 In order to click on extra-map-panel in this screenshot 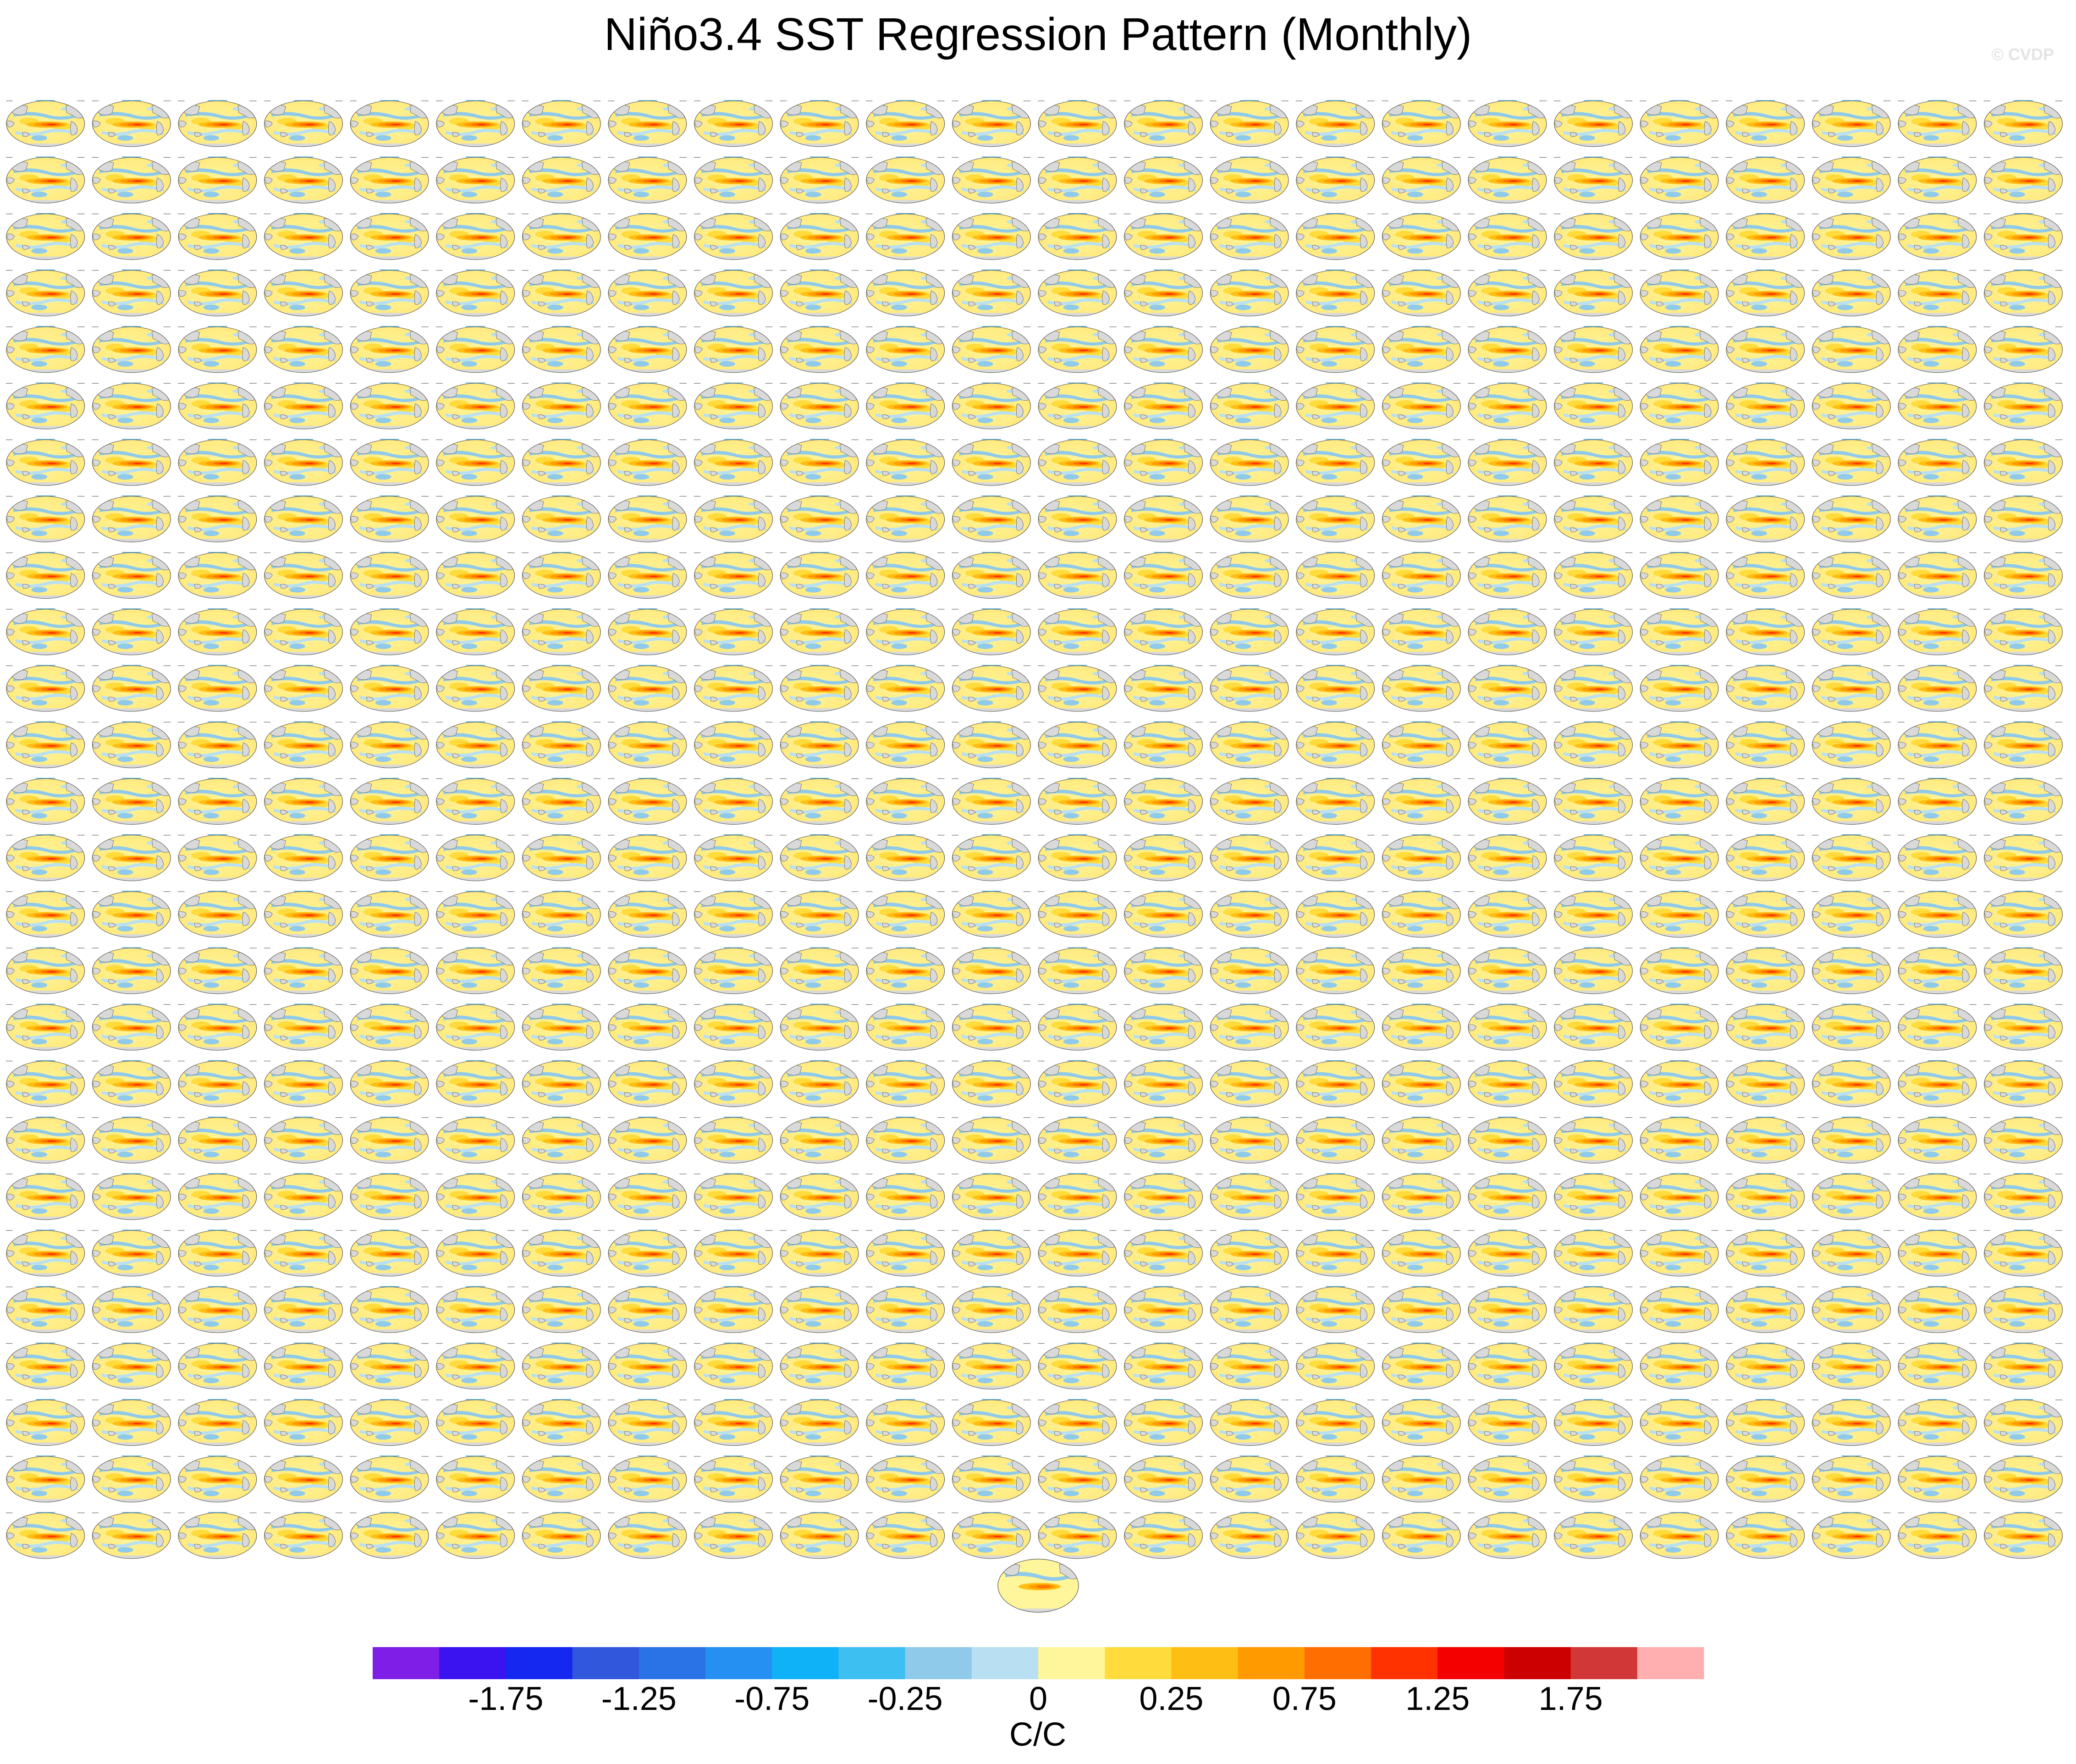, I will do `click(1038, 1586)`.